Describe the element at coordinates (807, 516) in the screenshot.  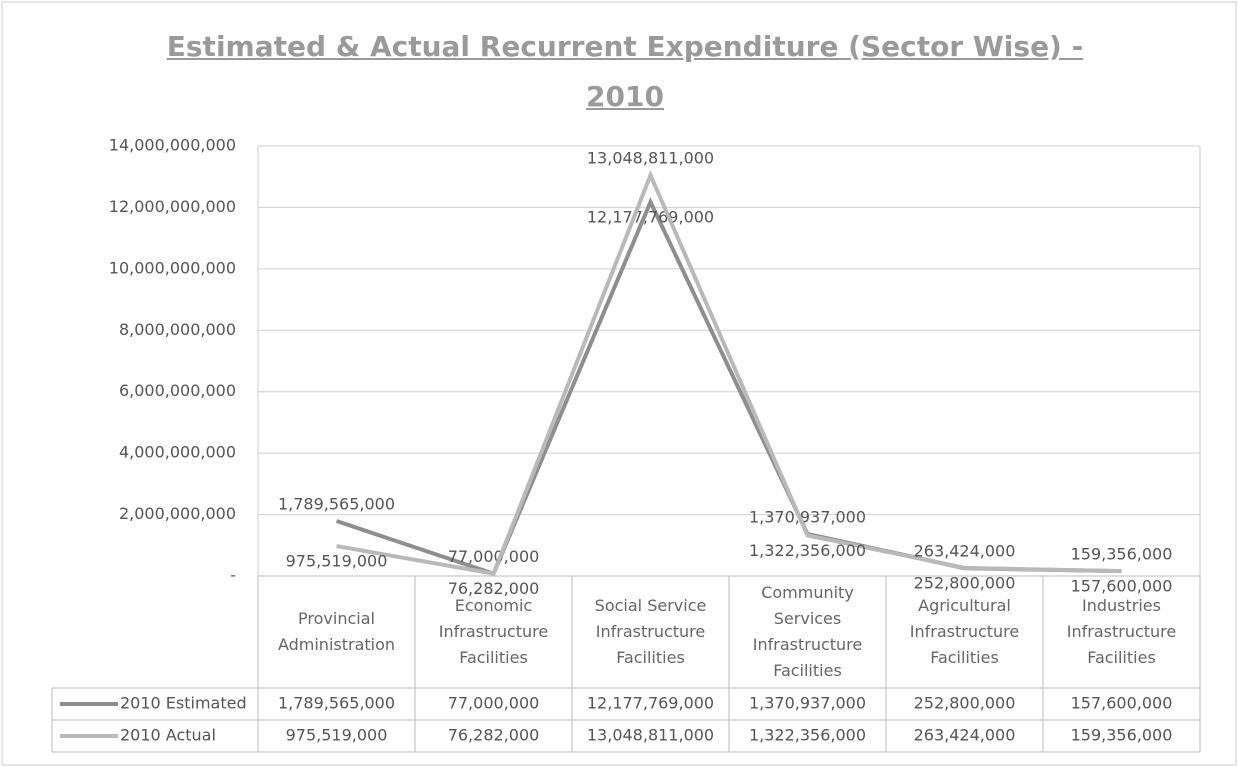
I see `data-label: 1,370,937,000` at that location.